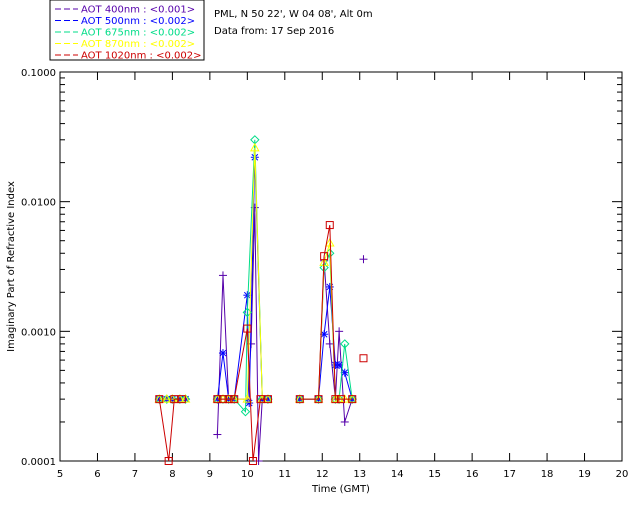 The image size is (640, 512). I want to click on legend-label: AOT 870nm : <0.002>, so click(138, 44).